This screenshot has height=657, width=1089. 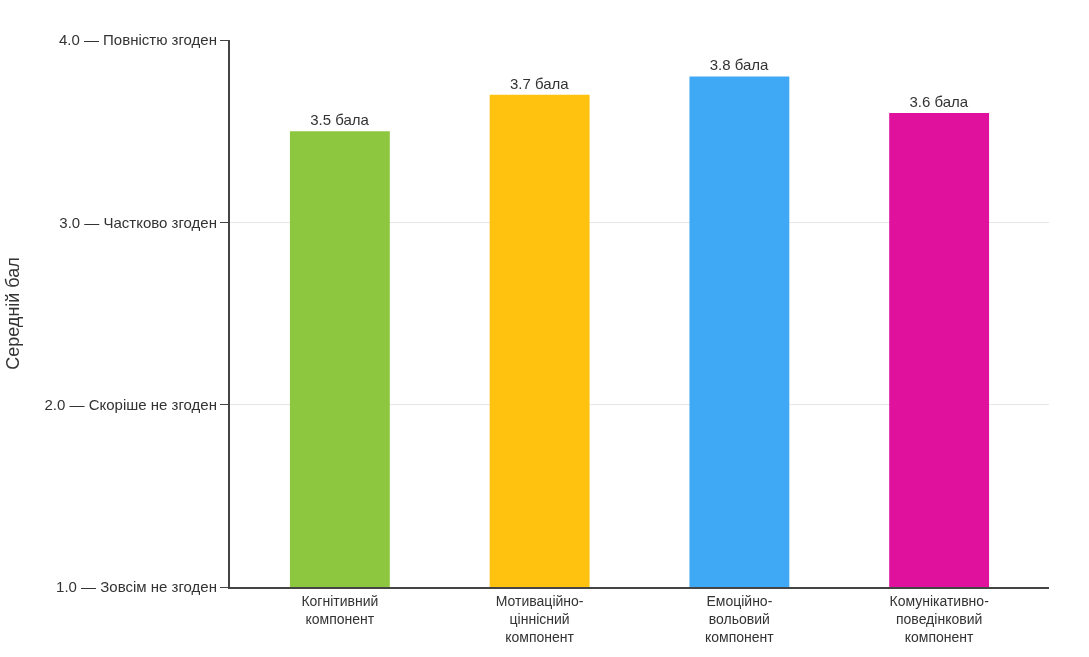 What do you see at coordinates (539, 83) in the screenshot?
I see `data-label: 3.7 бала` at bounding box center [539, 83].